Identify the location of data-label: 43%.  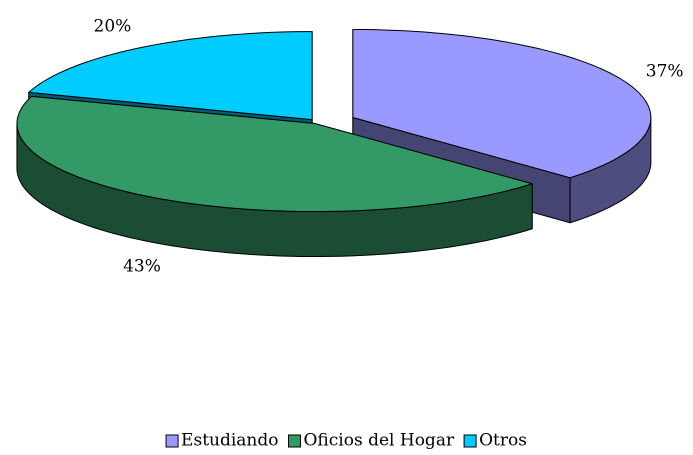
(142, 267).